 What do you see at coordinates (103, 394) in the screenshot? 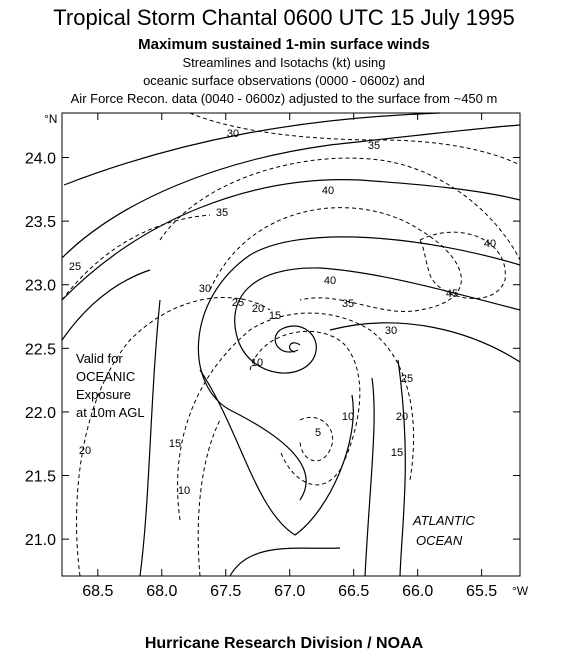
I see `annotation-line: Exposure` at bounding box center [103, 394].